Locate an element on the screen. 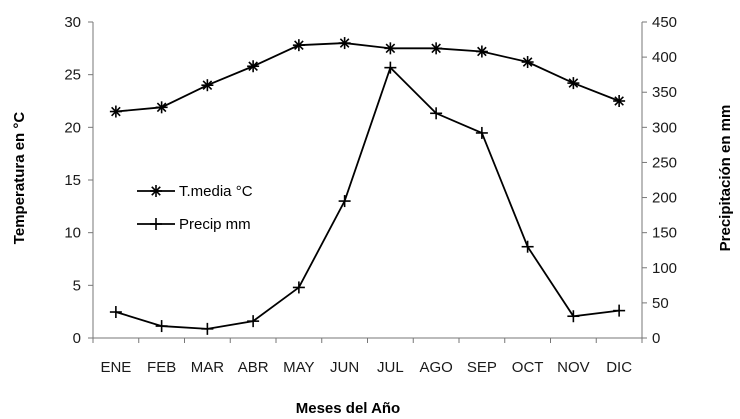 The width and height of the screenshot is (740, 419). right-tick-label: 0 is located at coordinates (656, 338).